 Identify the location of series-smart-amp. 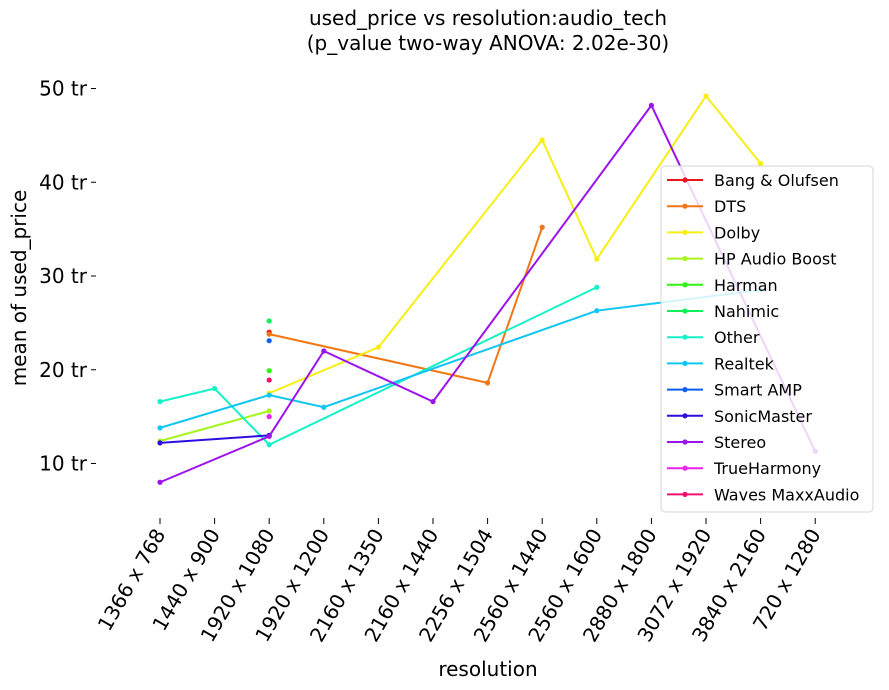
(269, 341).